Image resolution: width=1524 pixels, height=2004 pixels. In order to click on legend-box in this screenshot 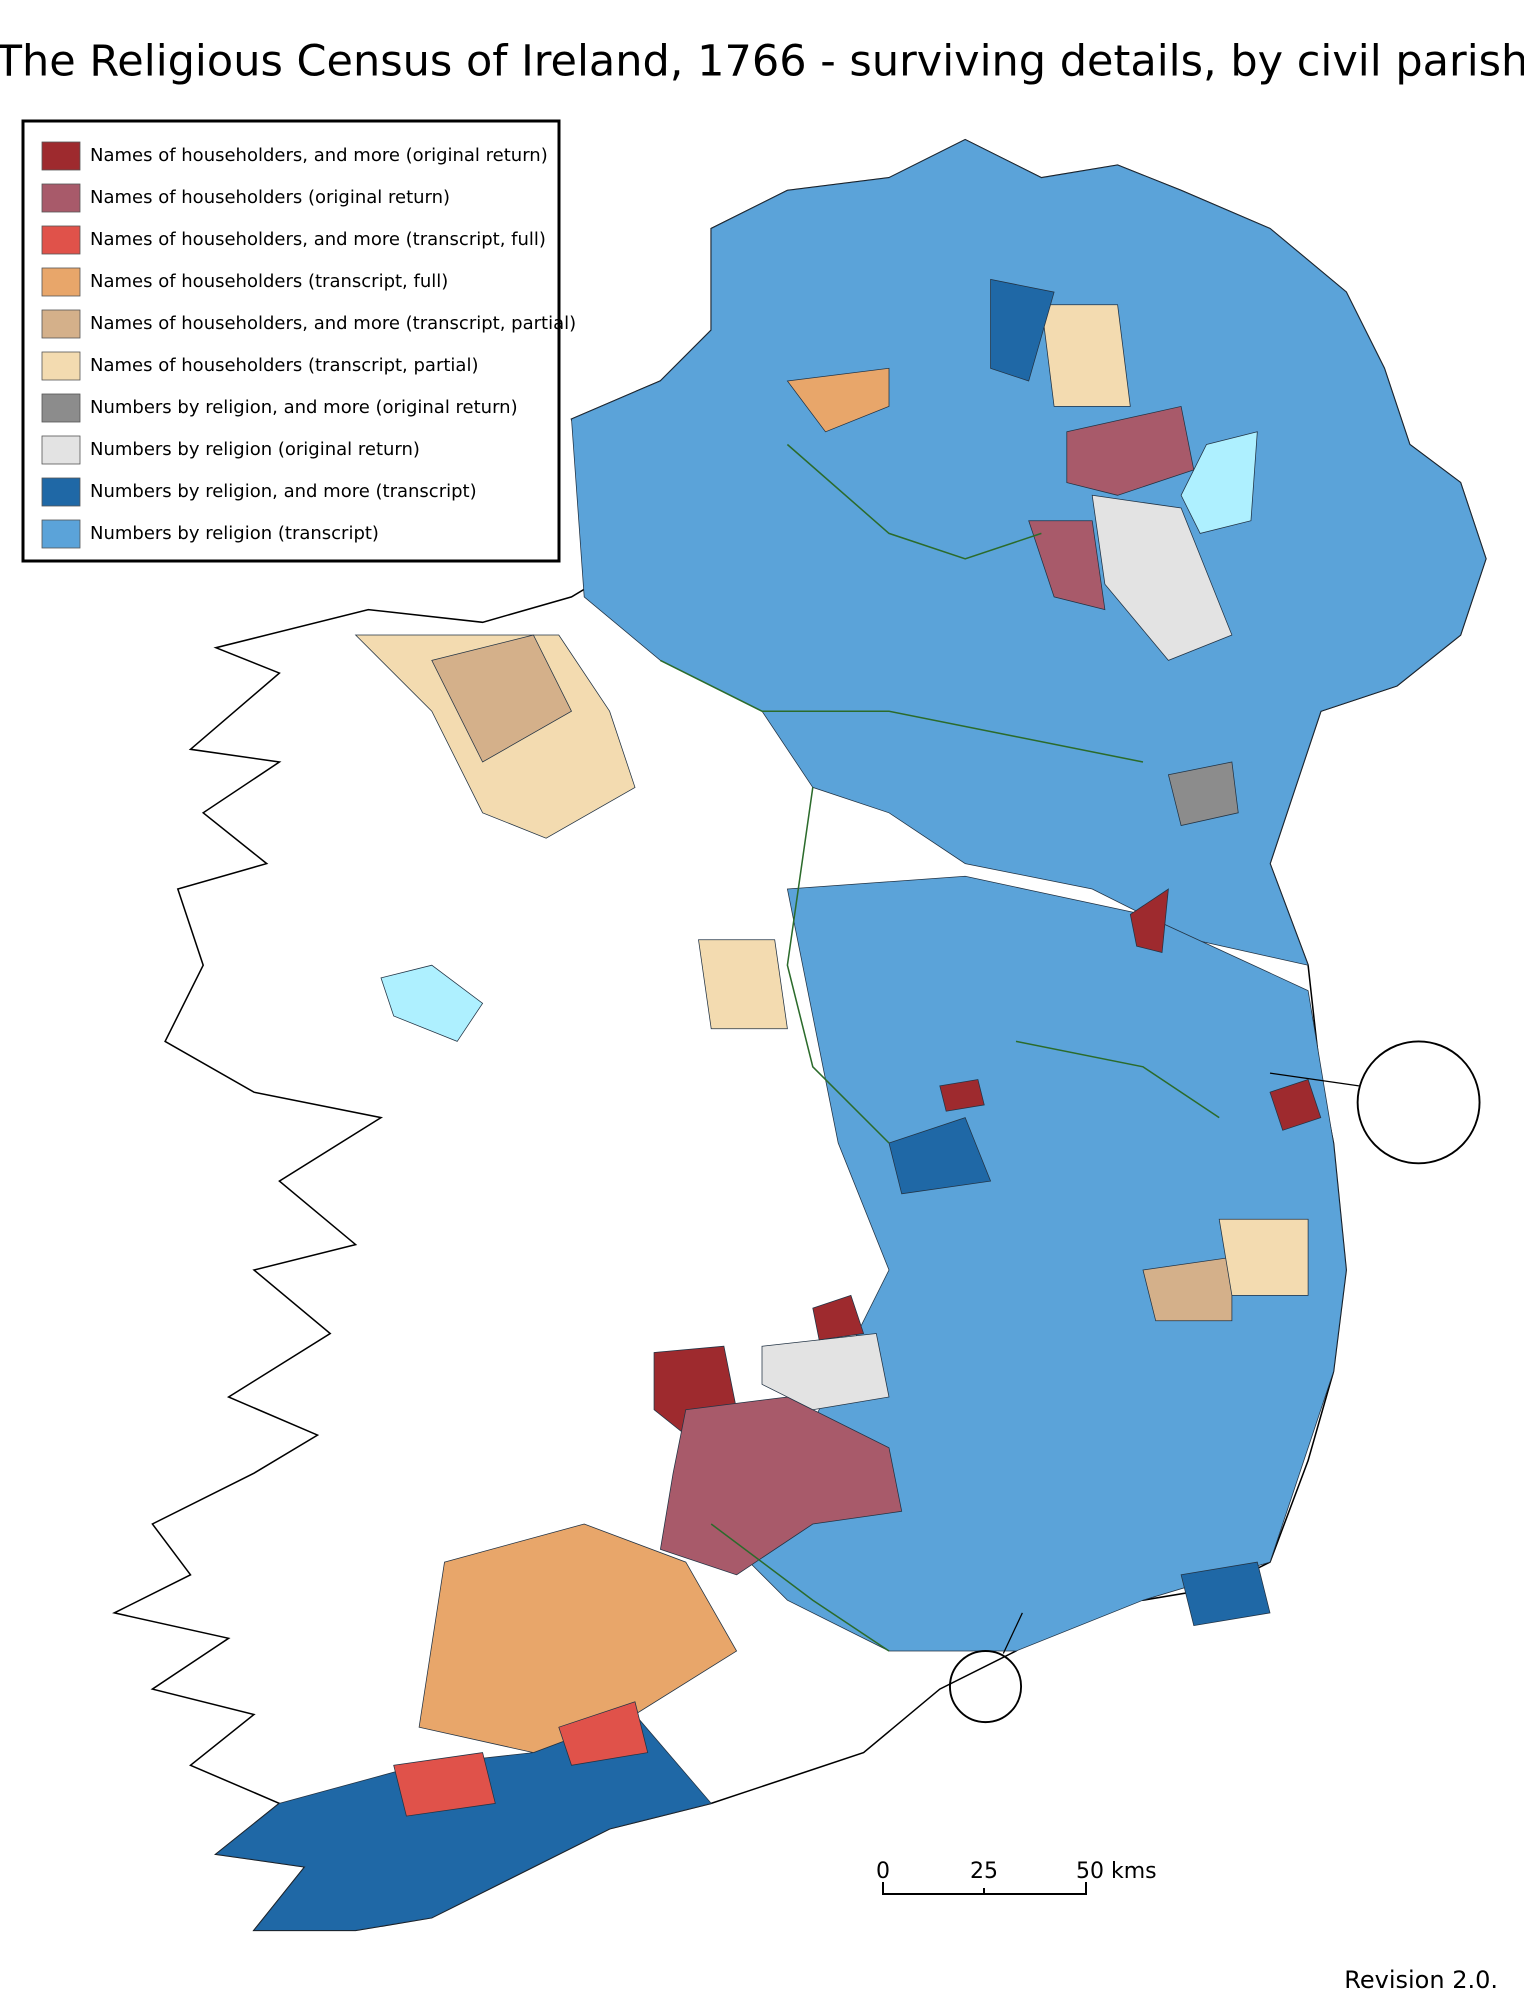, I will do `click(291, 341)`.